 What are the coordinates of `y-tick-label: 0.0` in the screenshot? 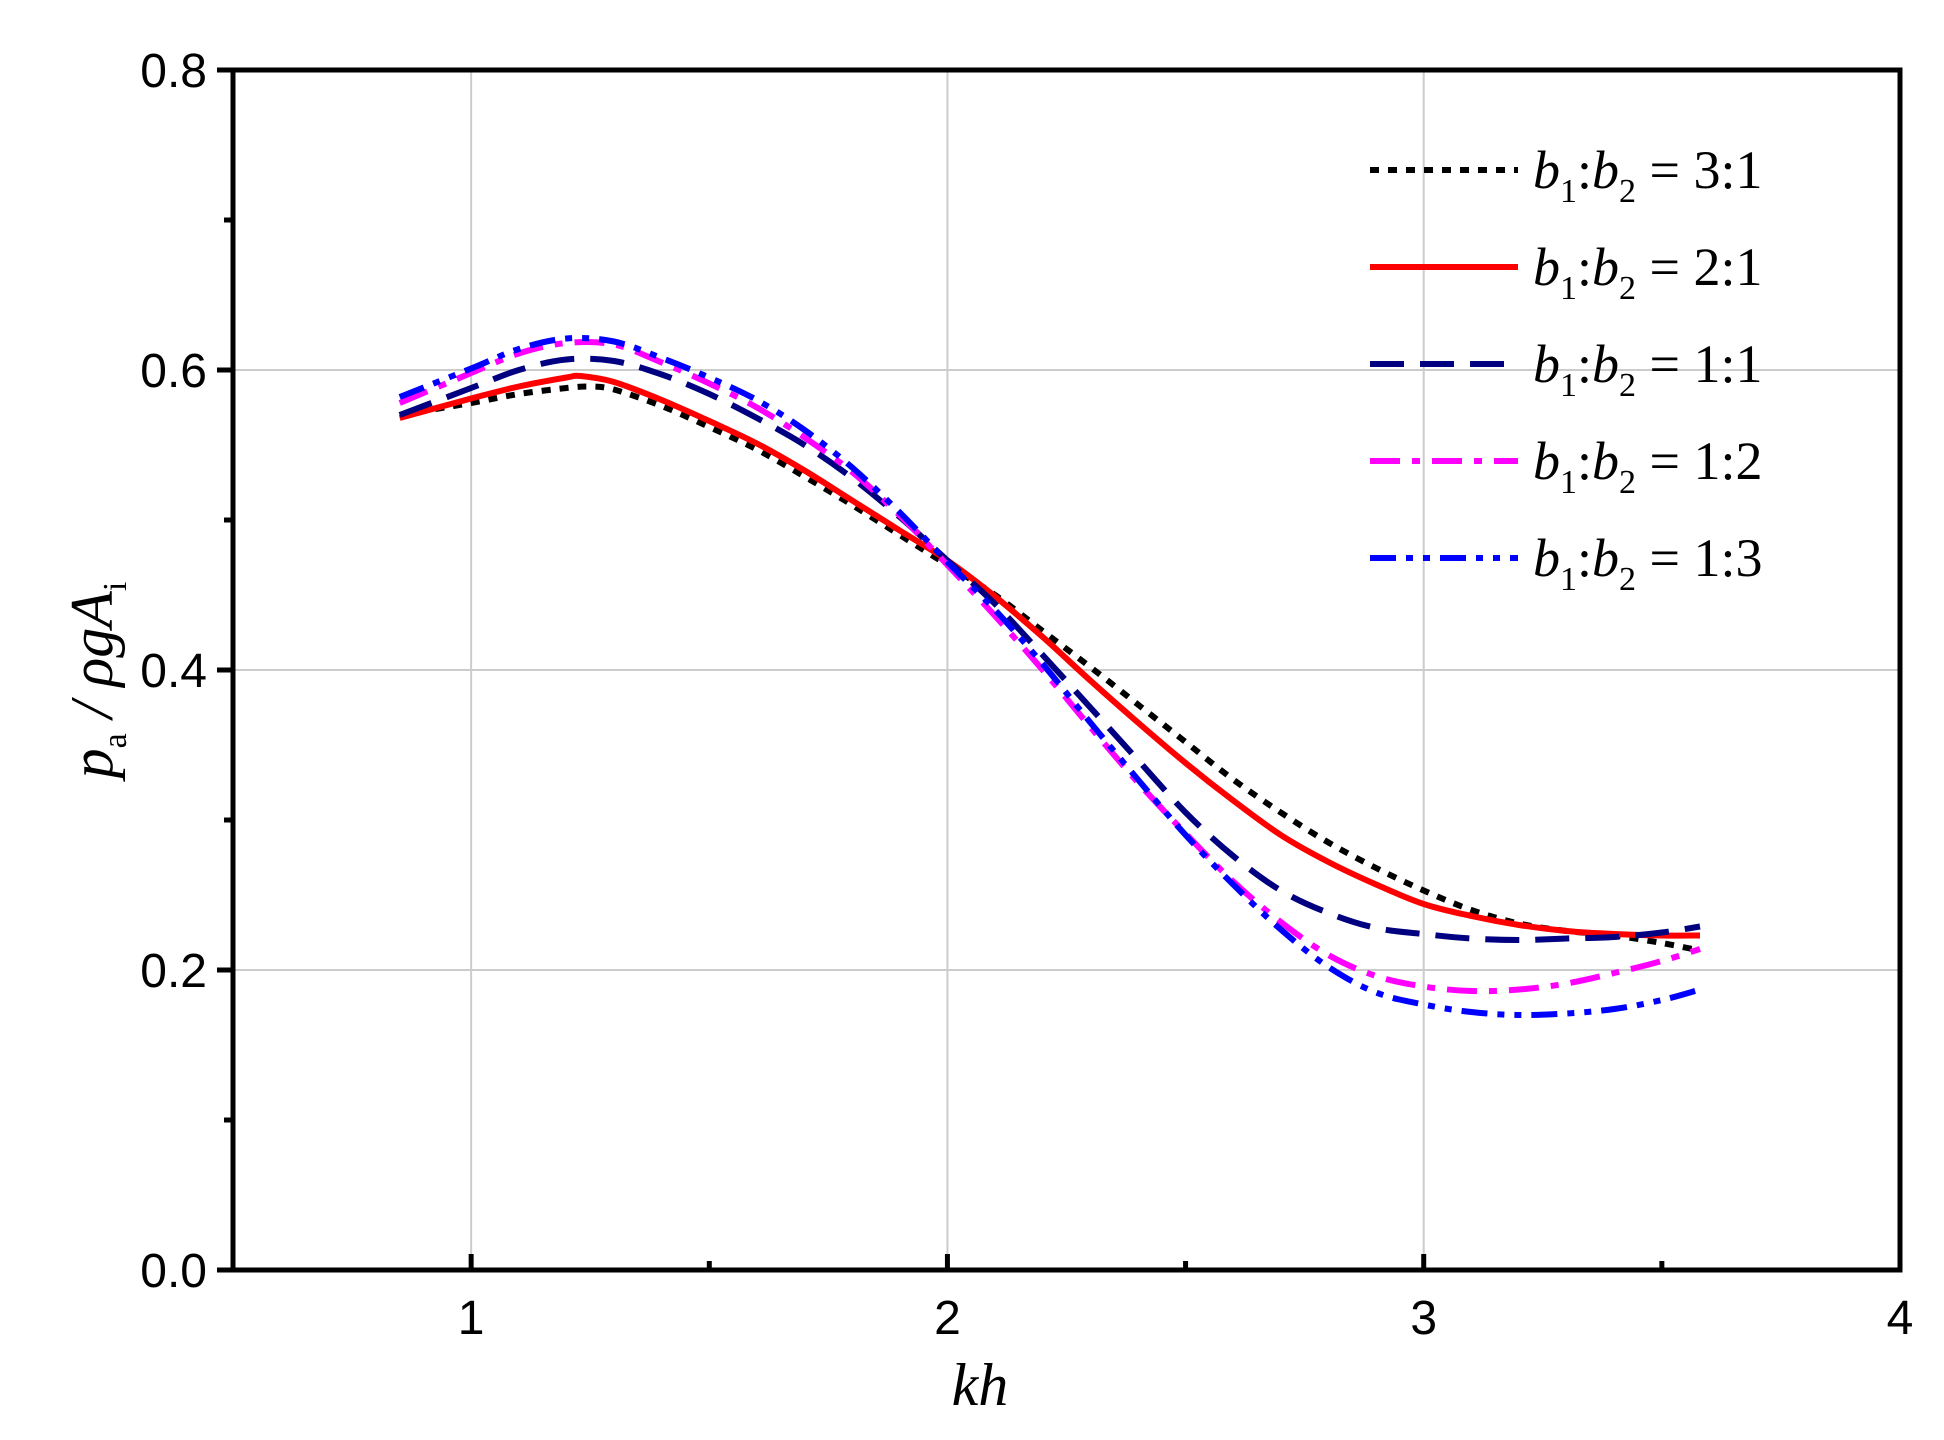 It's located at (173, 1271).